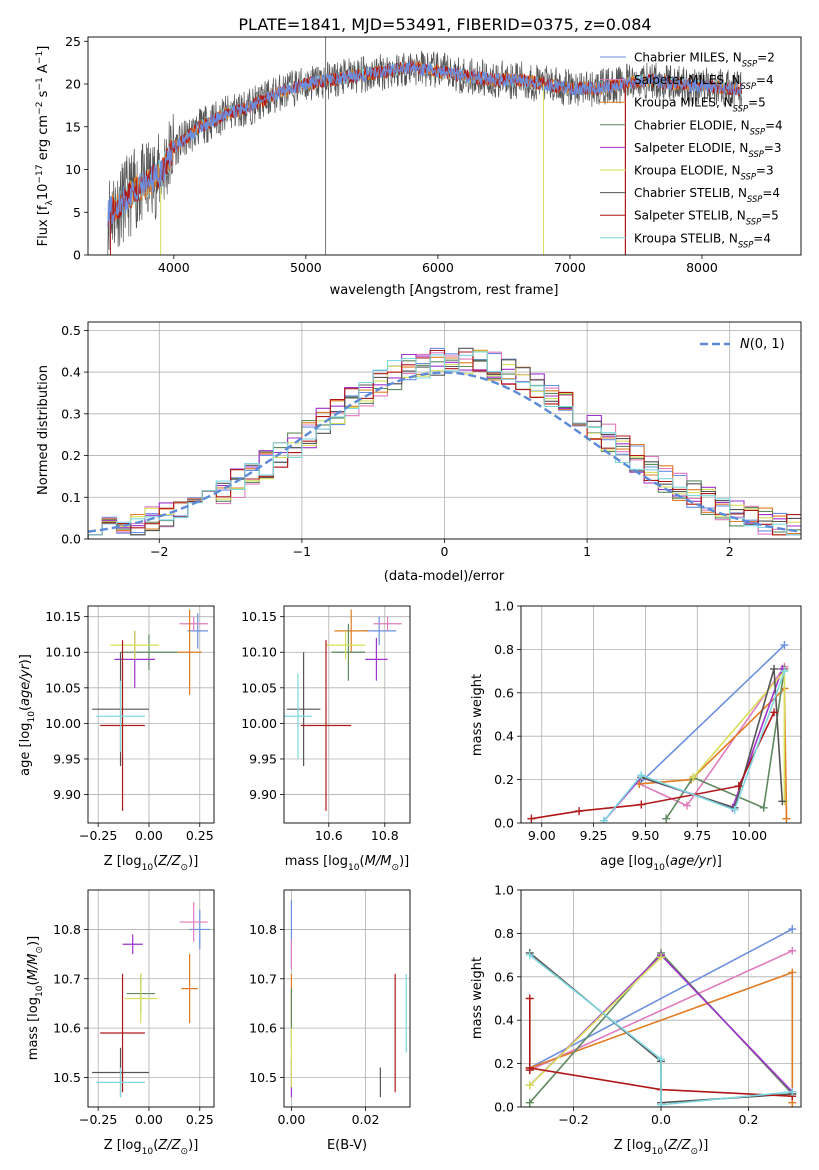 The height and width of the screenshot is (1170, 819). What do you see at coordinates (700, 105) in the screenshot?
I see `legend-label: Kroupa MILES, NSSP=5` at bounding box center [700, 105].